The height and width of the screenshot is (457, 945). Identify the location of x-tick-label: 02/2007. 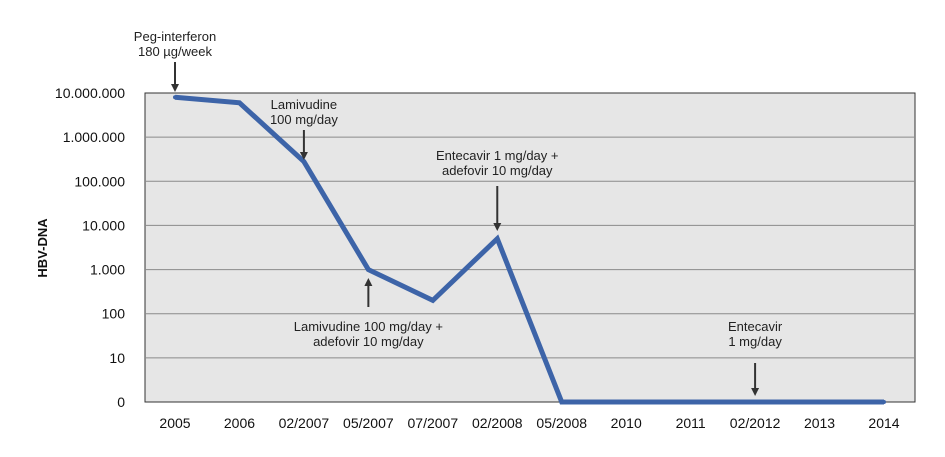
(304, 423).